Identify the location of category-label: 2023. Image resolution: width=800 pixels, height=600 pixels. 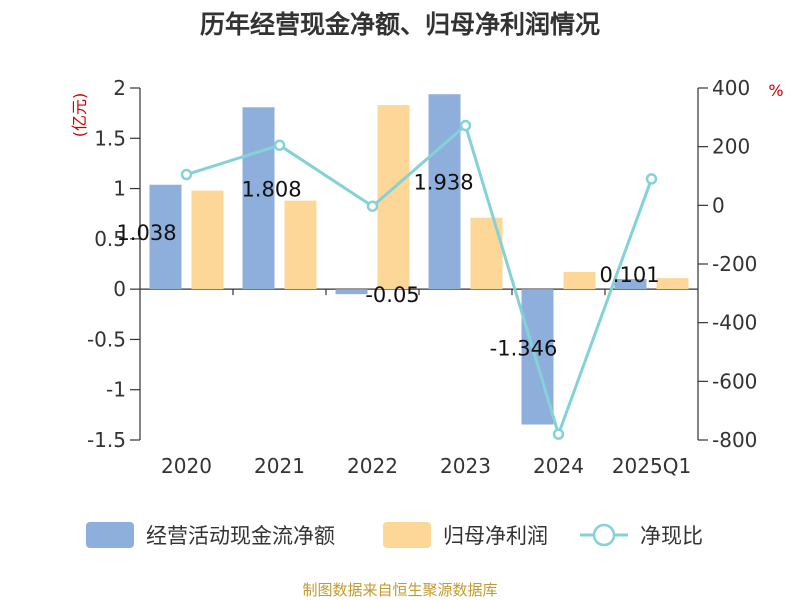
(465, 466).